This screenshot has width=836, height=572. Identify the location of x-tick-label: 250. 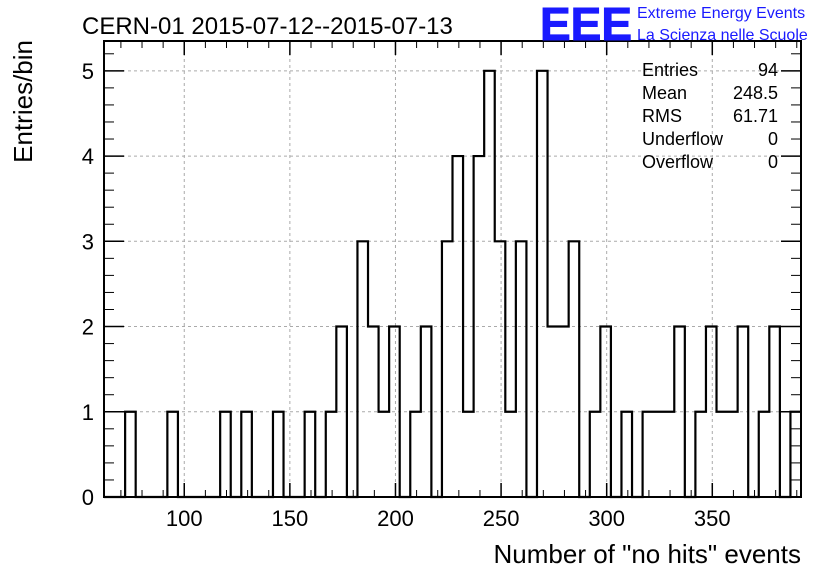
(501, 518).